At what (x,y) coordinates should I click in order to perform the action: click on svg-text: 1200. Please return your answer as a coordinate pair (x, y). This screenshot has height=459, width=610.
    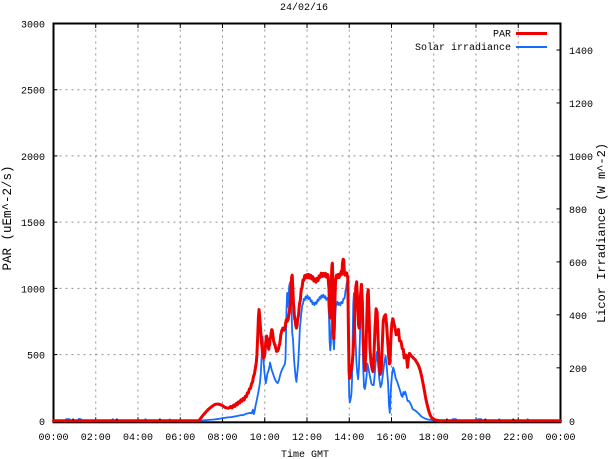
    Looking at the image, I should click on (581, 105).